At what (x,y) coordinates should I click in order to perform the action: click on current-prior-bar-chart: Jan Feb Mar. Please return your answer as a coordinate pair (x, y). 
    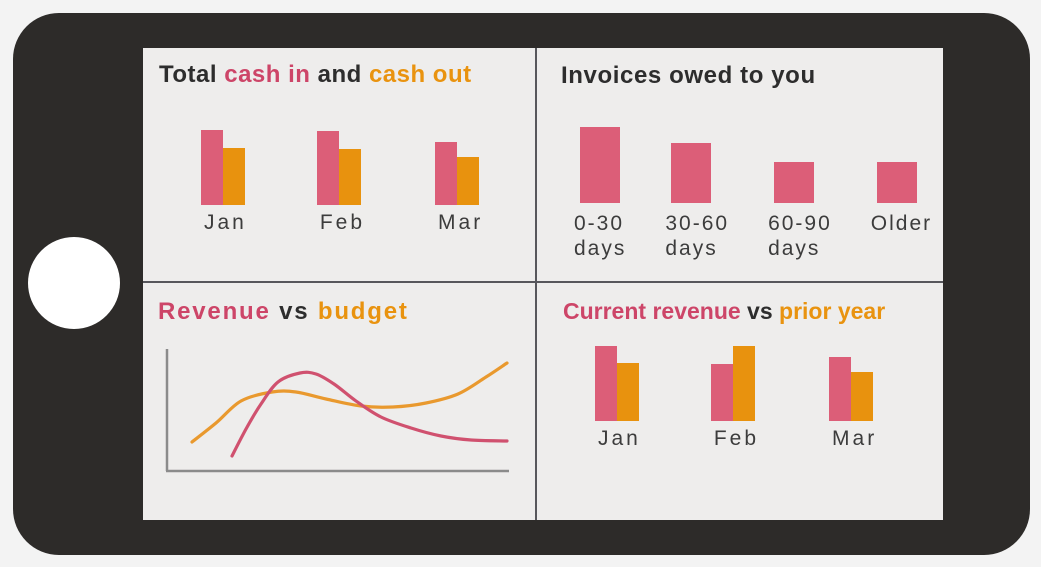
    Looking at the image, I should click on (736, 396).